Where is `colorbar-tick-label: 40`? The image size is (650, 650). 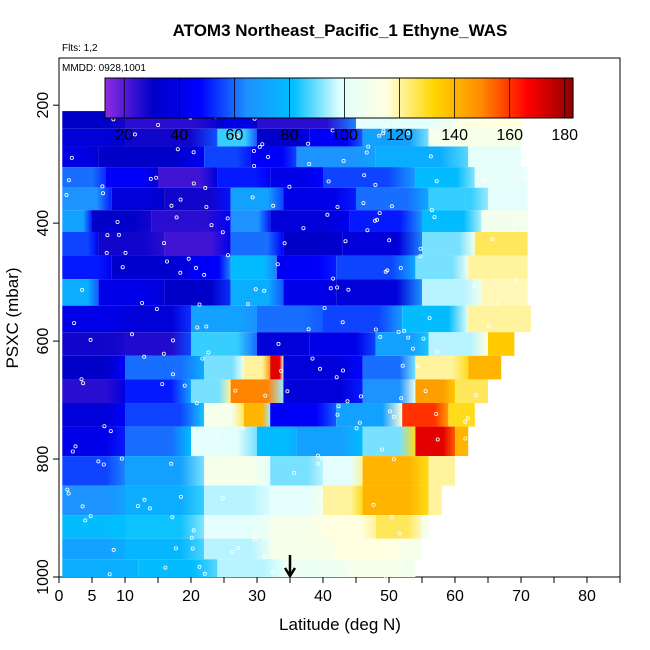 colorbar-tick-label: 40 is located at coordinates (179, 135).